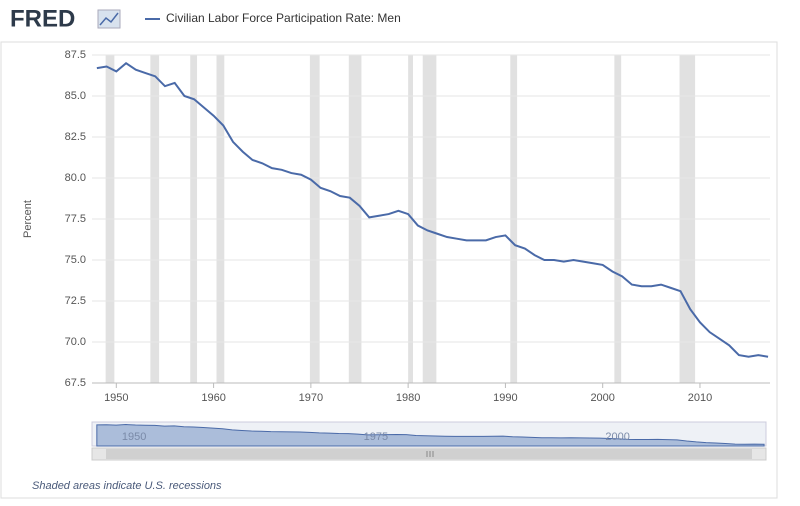  Describe the element at coordinates (75, 137) in the screenshot. I see `y-tick-label: 82.5` at that location.